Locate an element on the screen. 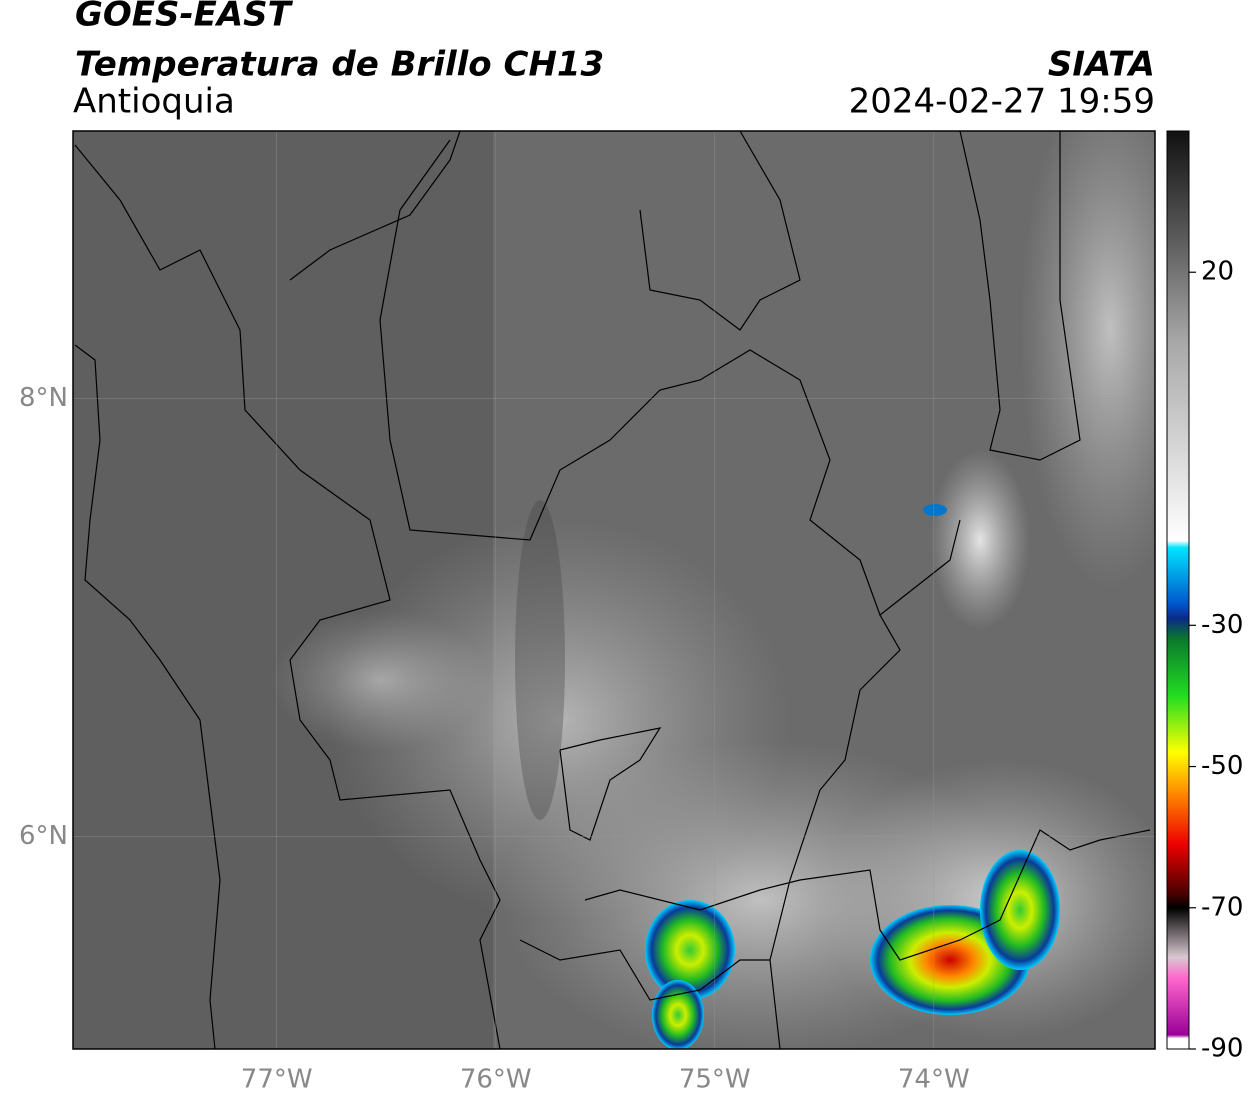  region: Antioquia is located at coordinates (154, 102).